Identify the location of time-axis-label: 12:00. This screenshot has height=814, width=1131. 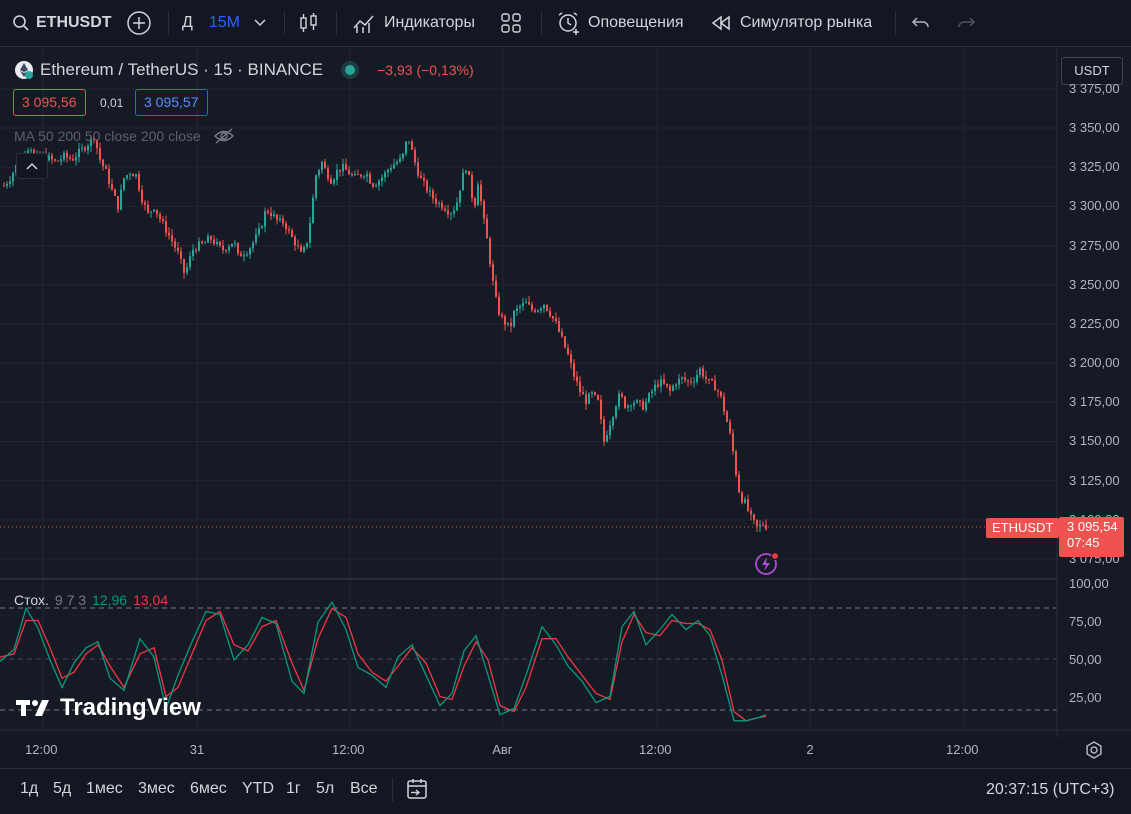
(655, 749).